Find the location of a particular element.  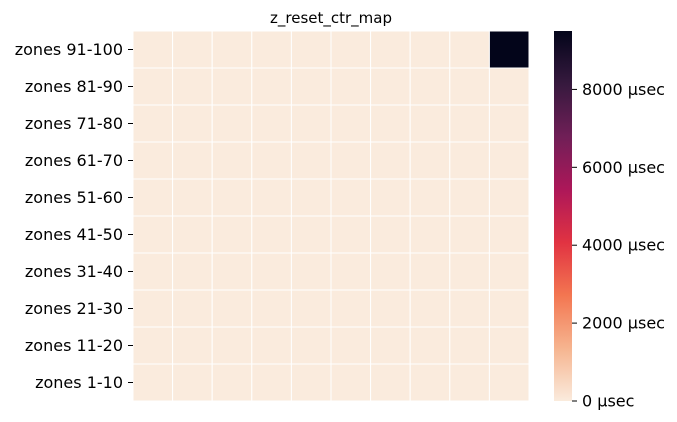

row-label: zones 91-100 is located at coordinates (69, 49).